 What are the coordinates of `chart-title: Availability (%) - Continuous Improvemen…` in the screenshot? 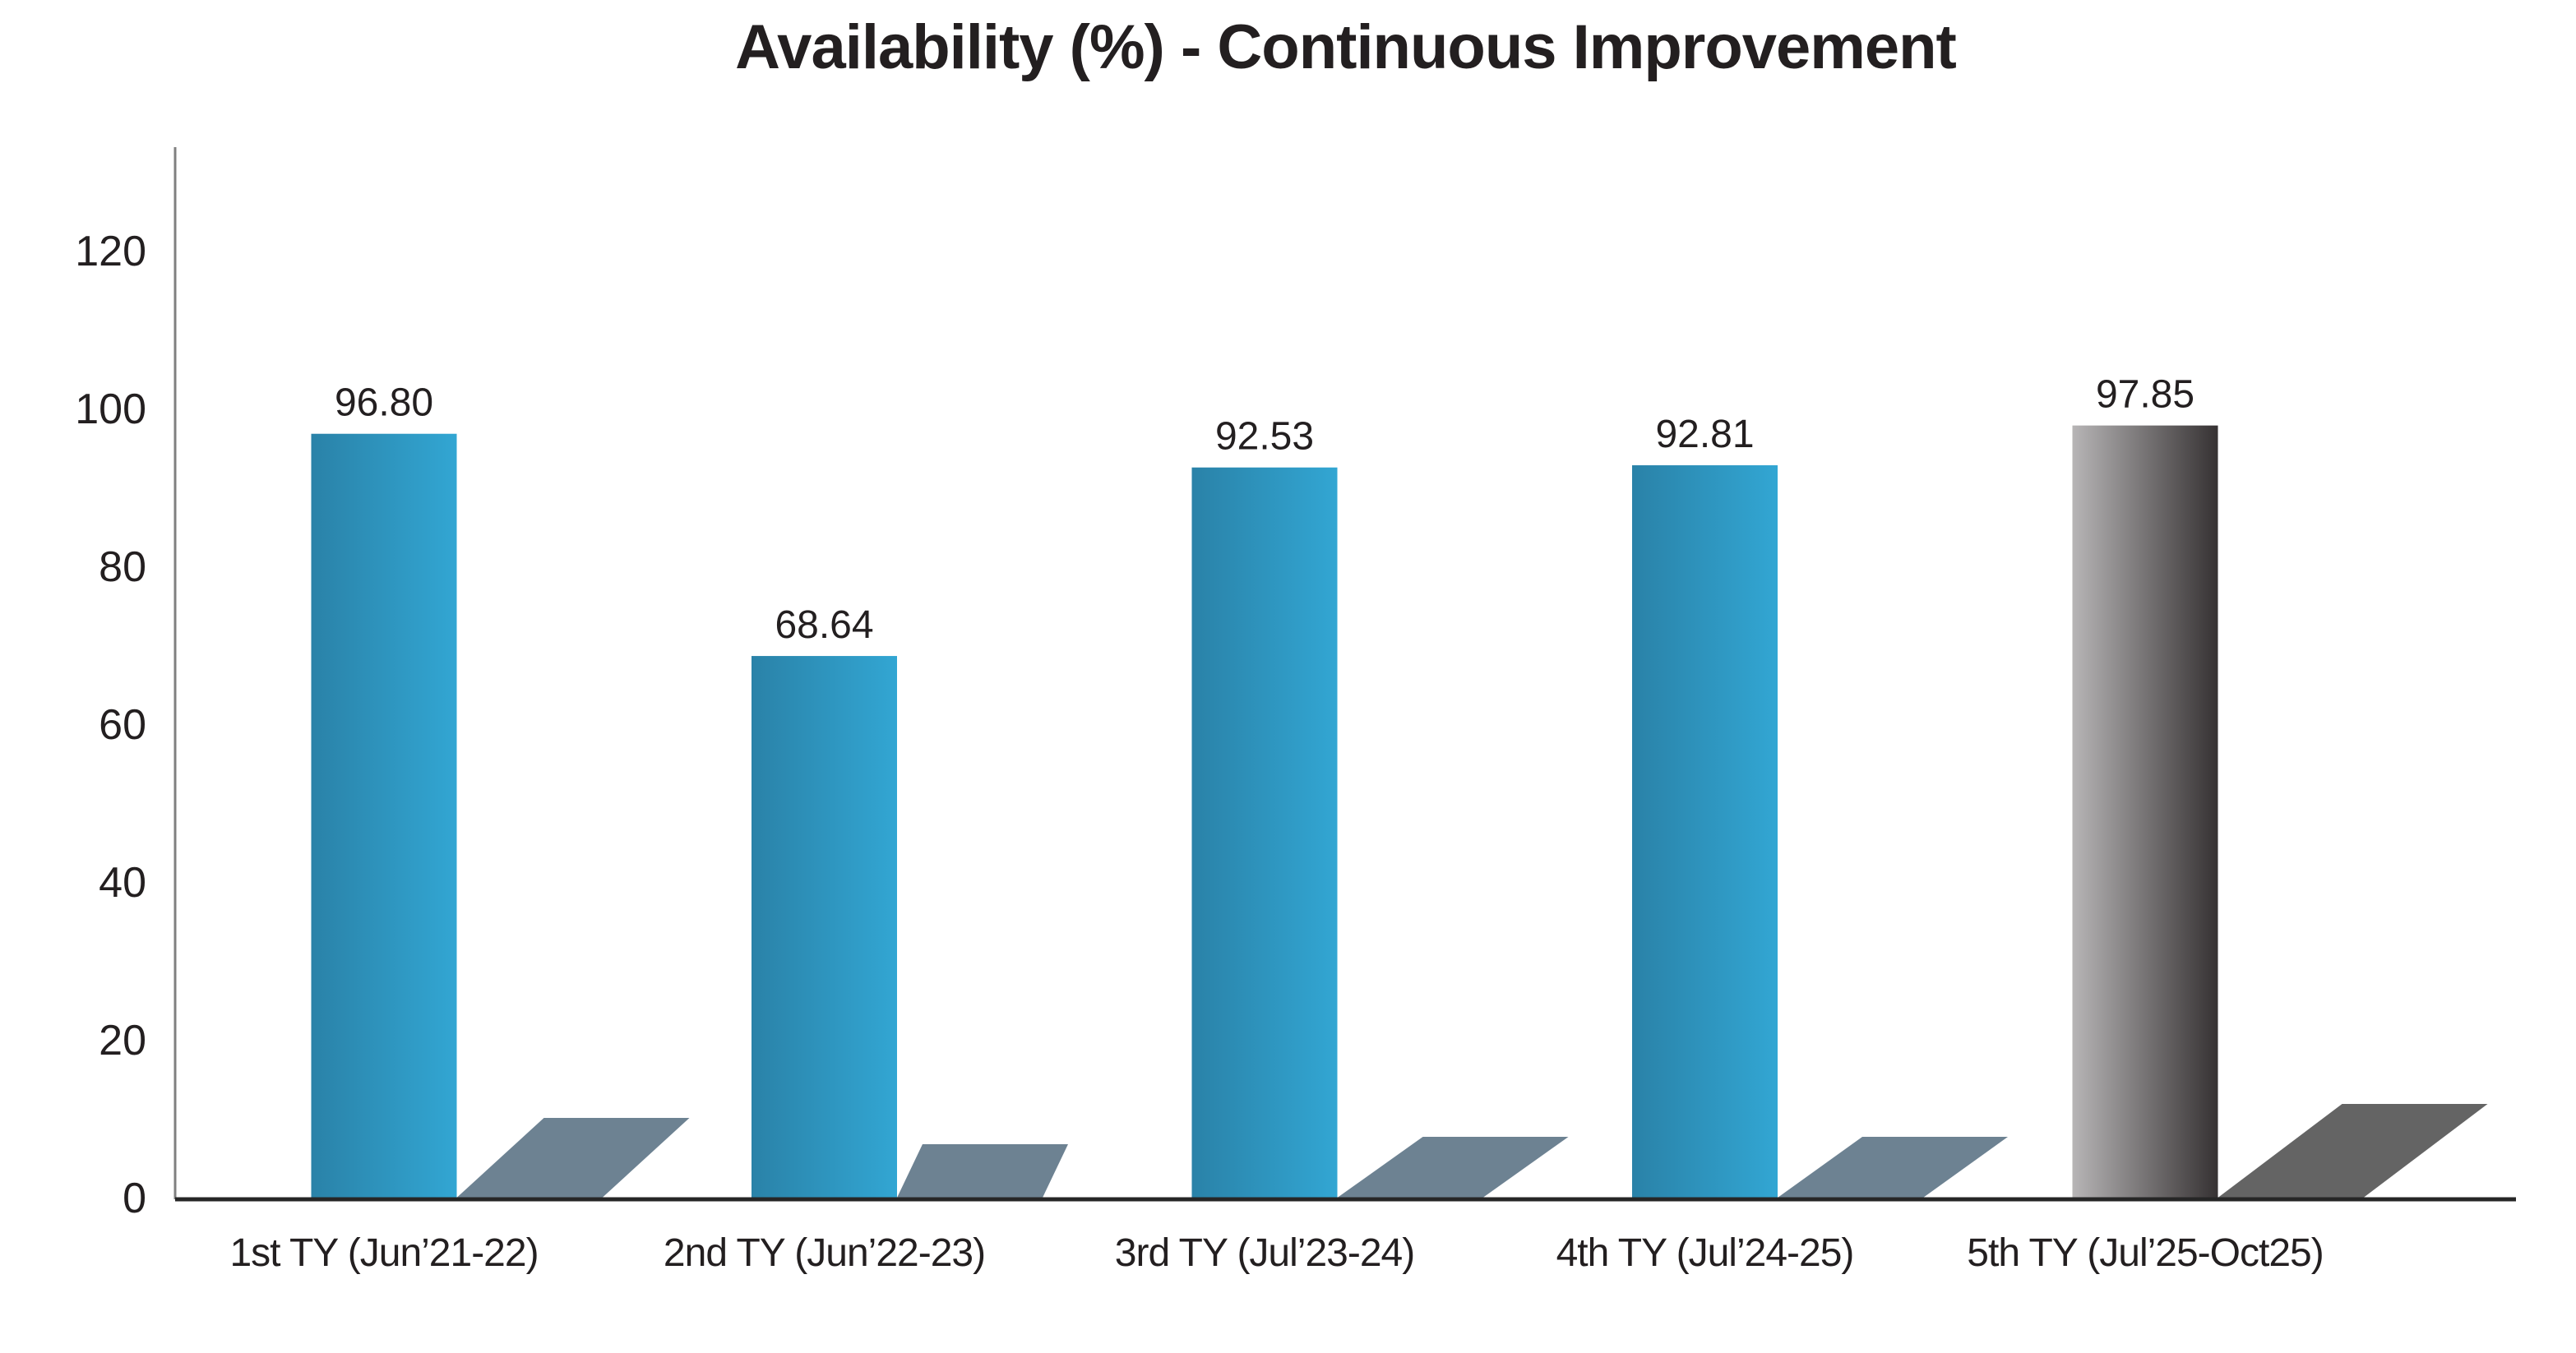 It's located at (1346, 47).